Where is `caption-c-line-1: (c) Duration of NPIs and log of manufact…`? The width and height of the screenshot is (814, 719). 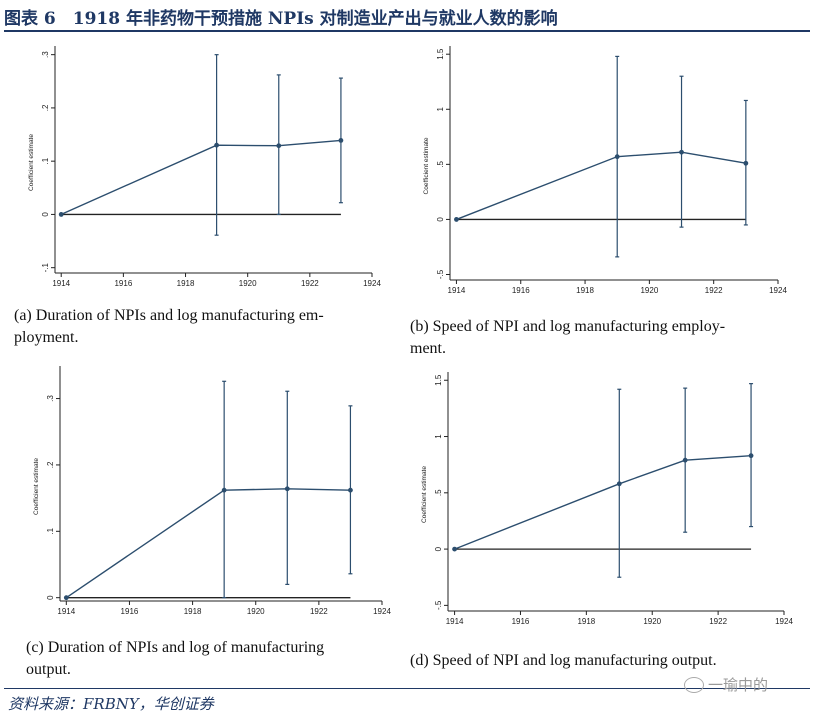 caption-c-line-1: (c) Duration of NPIs and log of manufact… is located at coordinates (175, 647).